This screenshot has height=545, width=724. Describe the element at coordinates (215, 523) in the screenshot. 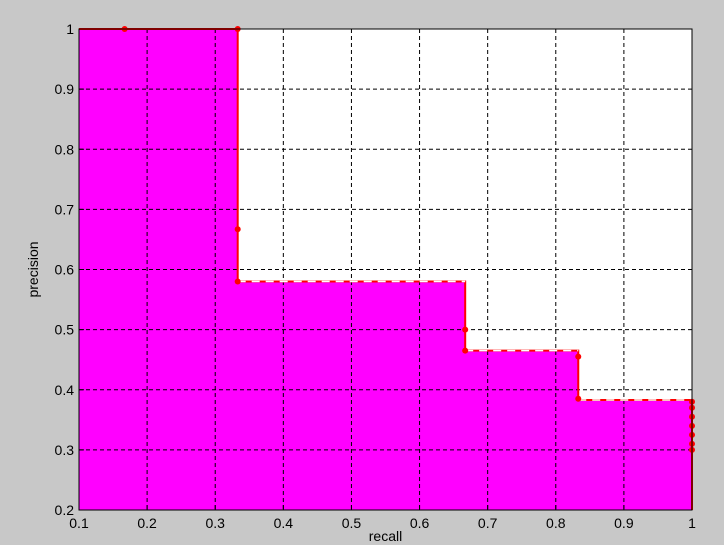

I see `x-tick-label: 0.3` at that location.